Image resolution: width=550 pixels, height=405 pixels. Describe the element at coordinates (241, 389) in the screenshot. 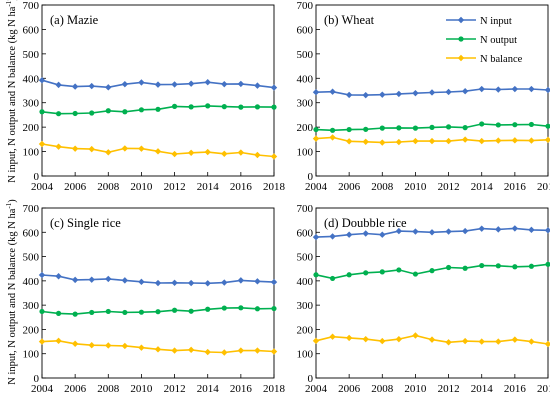

I see `x-tick-label: 2016` at that location.